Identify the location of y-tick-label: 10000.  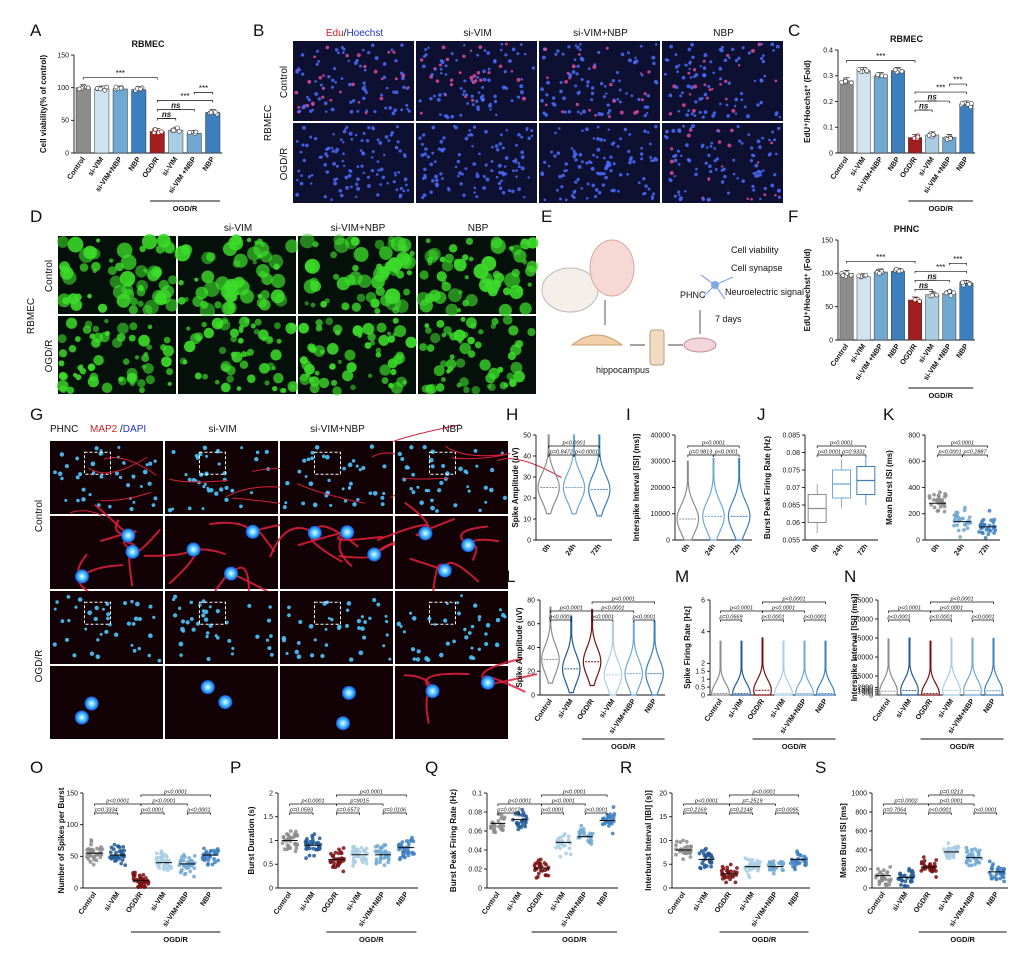
(661, 514).